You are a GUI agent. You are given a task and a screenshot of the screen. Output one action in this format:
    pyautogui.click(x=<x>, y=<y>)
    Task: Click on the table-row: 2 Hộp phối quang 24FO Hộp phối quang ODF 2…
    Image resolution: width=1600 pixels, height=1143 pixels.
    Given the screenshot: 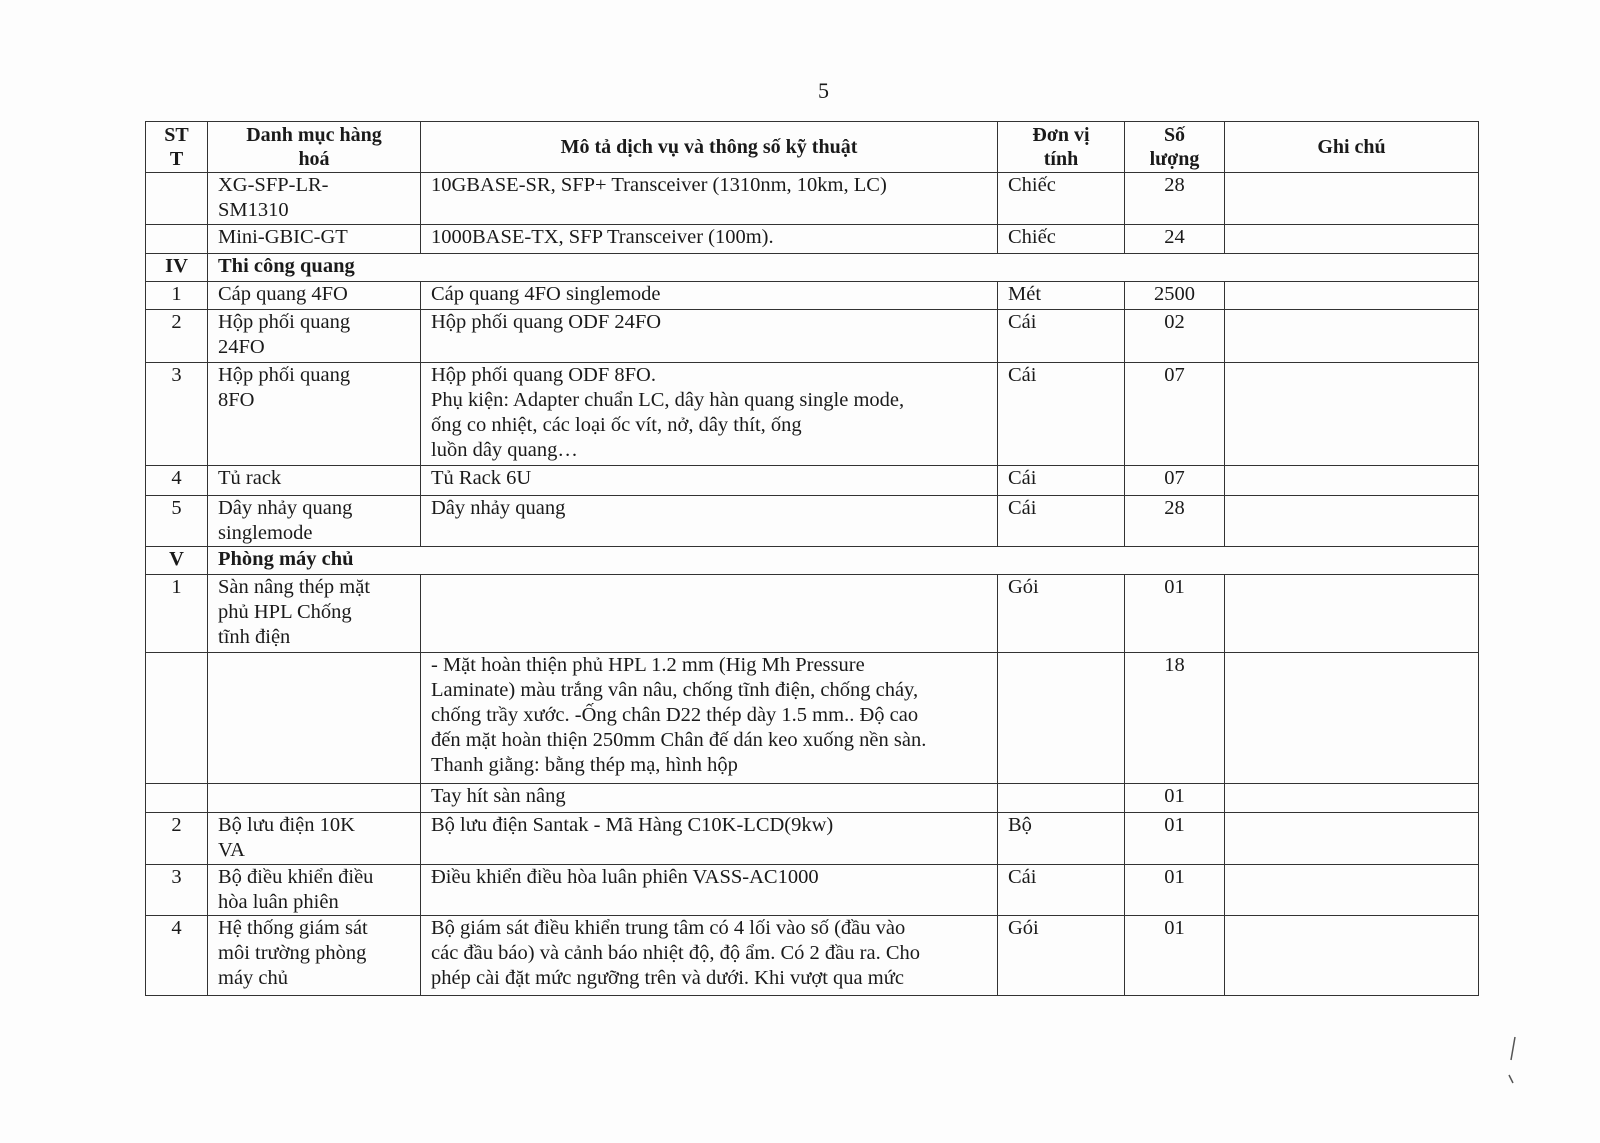 What is the action you would take?
    pyautogui.click(x=812, y=336)
    